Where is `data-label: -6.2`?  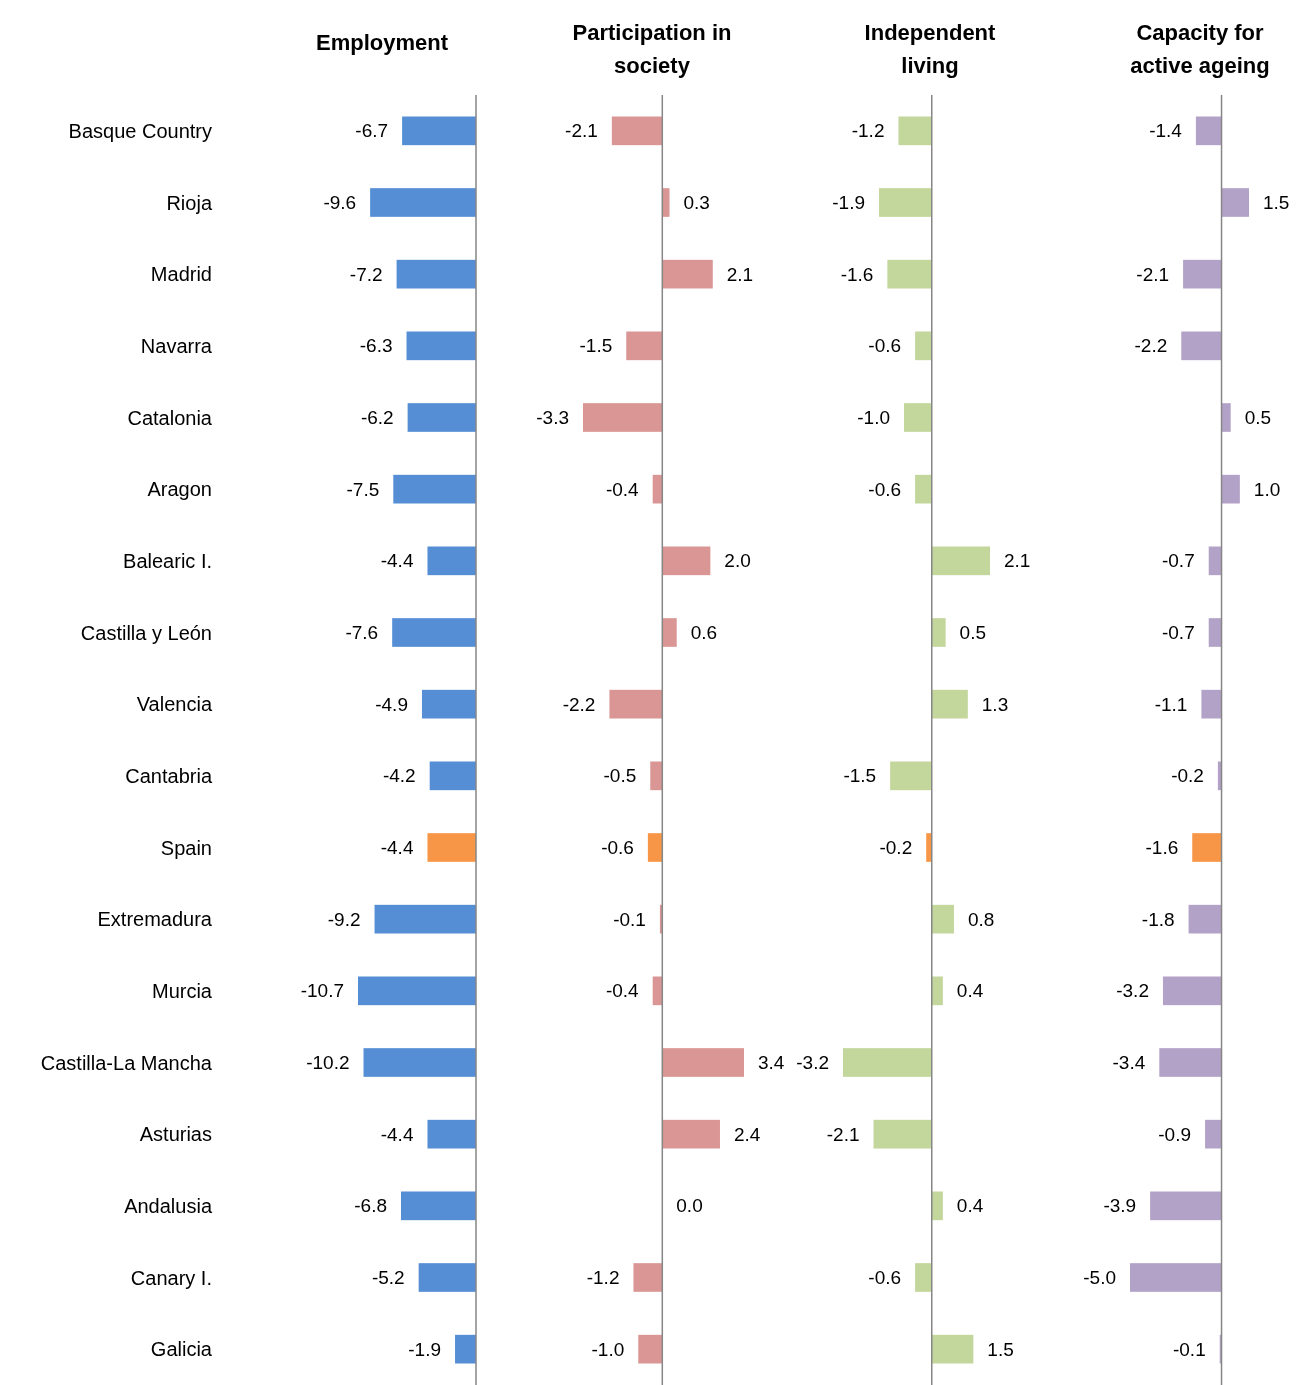 data-label: -6.2 is located at coordinates (377, 418).